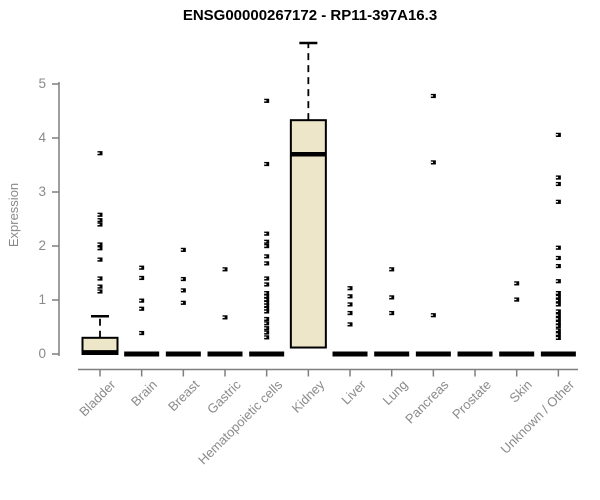 Image resolution: width=600 pixels, height=500 pixels. I want to click on y-tick-label: 5, so click(42, 83).